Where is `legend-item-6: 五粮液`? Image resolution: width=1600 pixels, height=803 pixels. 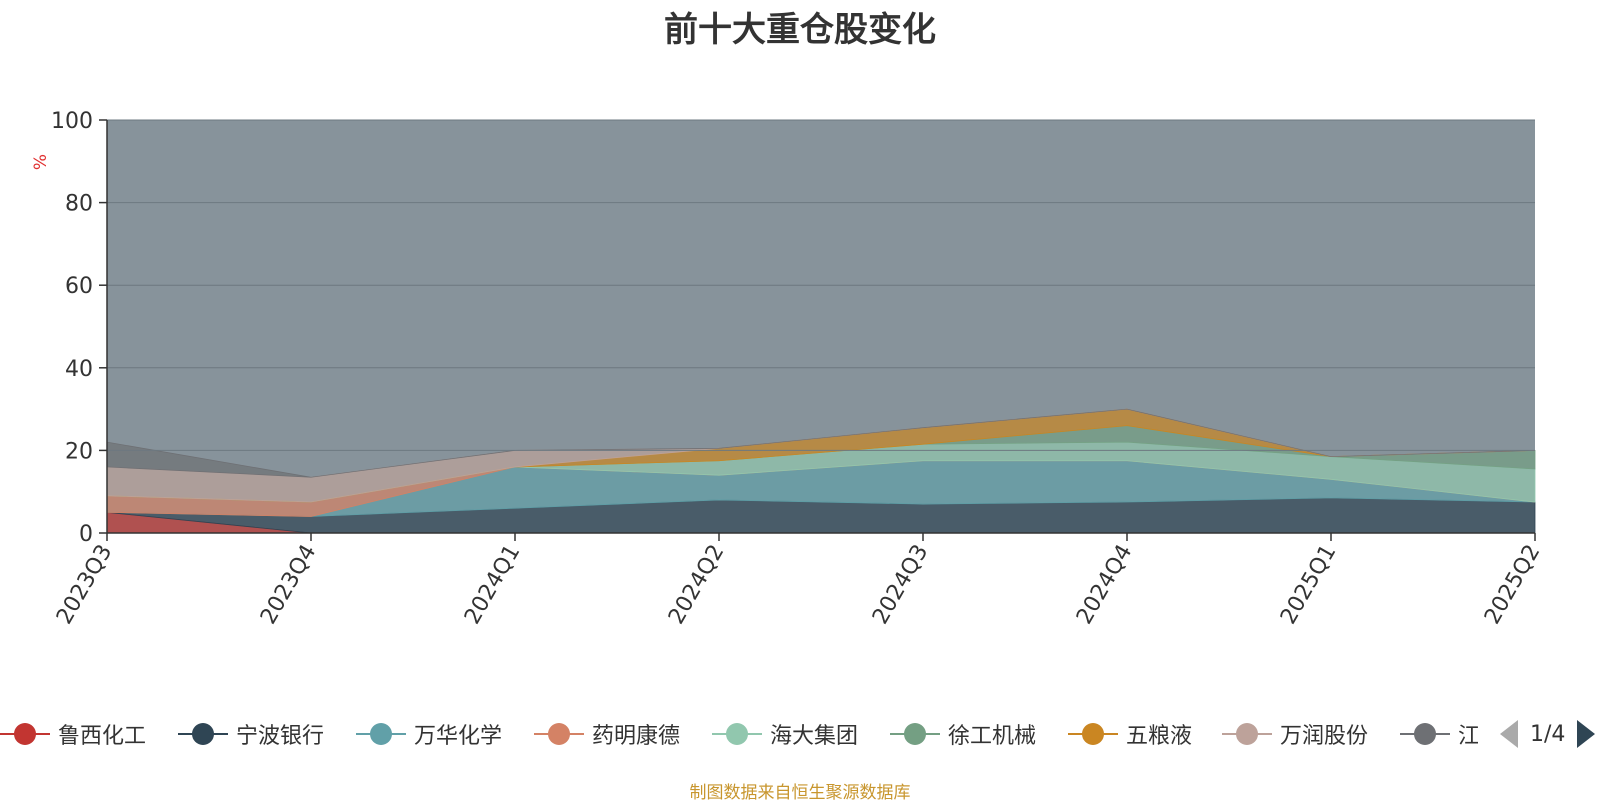
legend-item-6: 五粮液 is located at coordinates (1130, 734).